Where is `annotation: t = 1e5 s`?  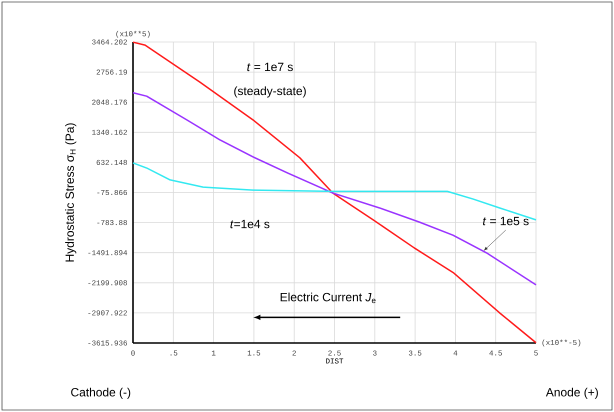 annotation: t = 1e5 s is located at coordinates (506, 221).